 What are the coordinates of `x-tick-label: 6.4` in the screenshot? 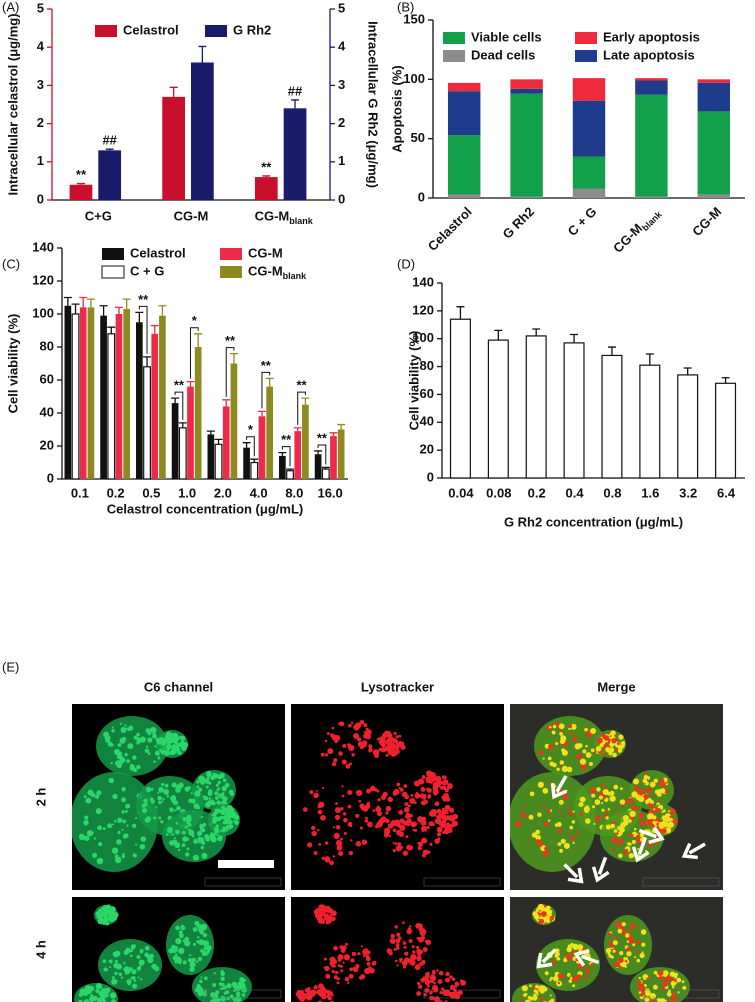 It's located at (726, 492).